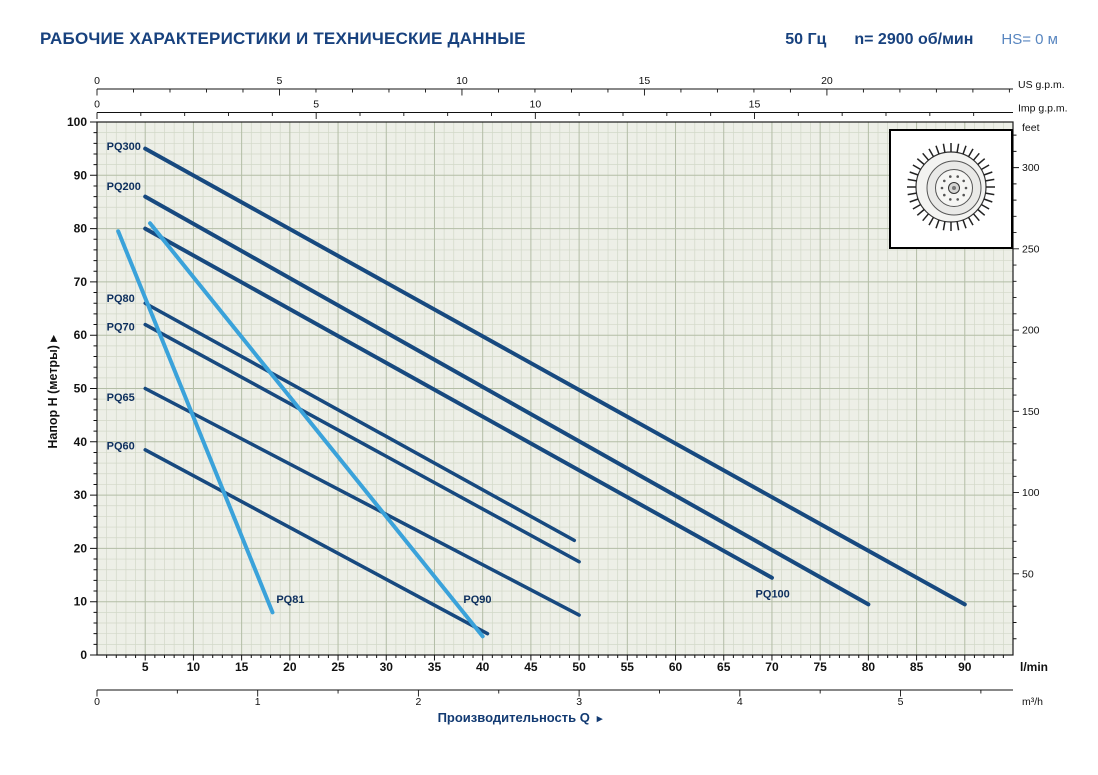 This screenshot has width=1098, height=775. What do you see at coordinates (290, 600) in the screenshot?
I see `curve-label-PQ81: PQ81` at bounding box center [290, 600].